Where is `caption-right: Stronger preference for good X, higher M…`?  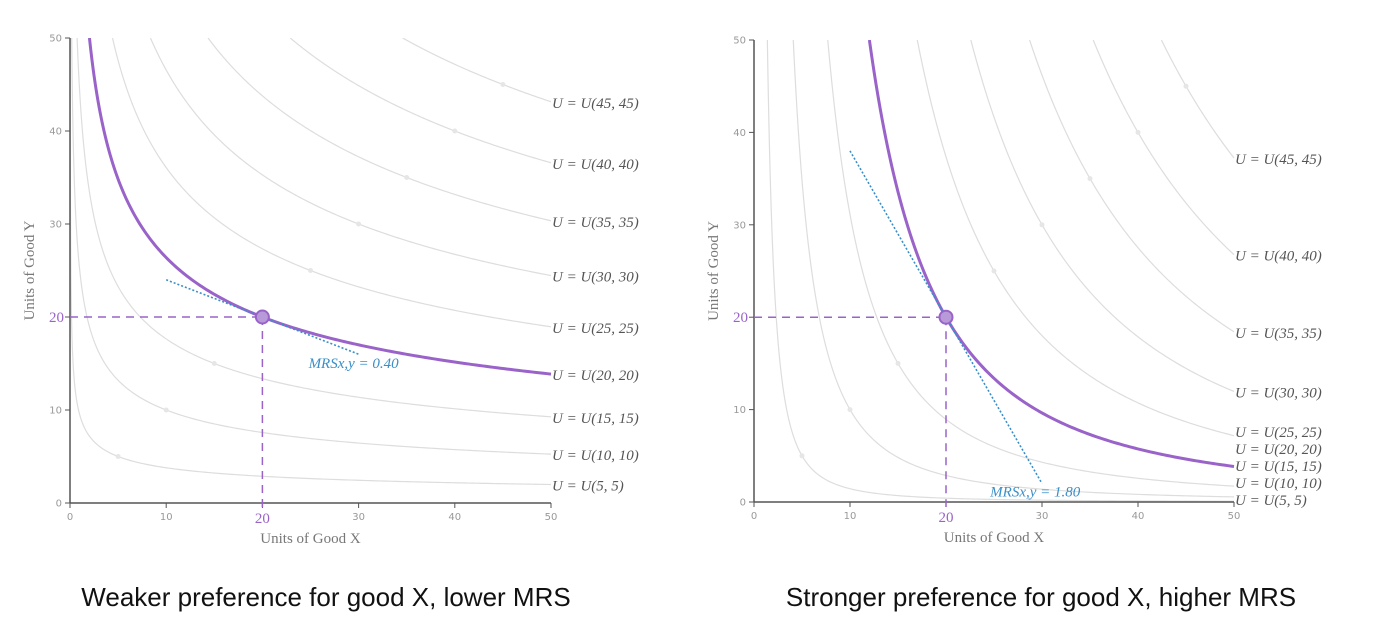 caption-right: Stronger preference for good X, higher M… is located at coordinates (1041, 597).